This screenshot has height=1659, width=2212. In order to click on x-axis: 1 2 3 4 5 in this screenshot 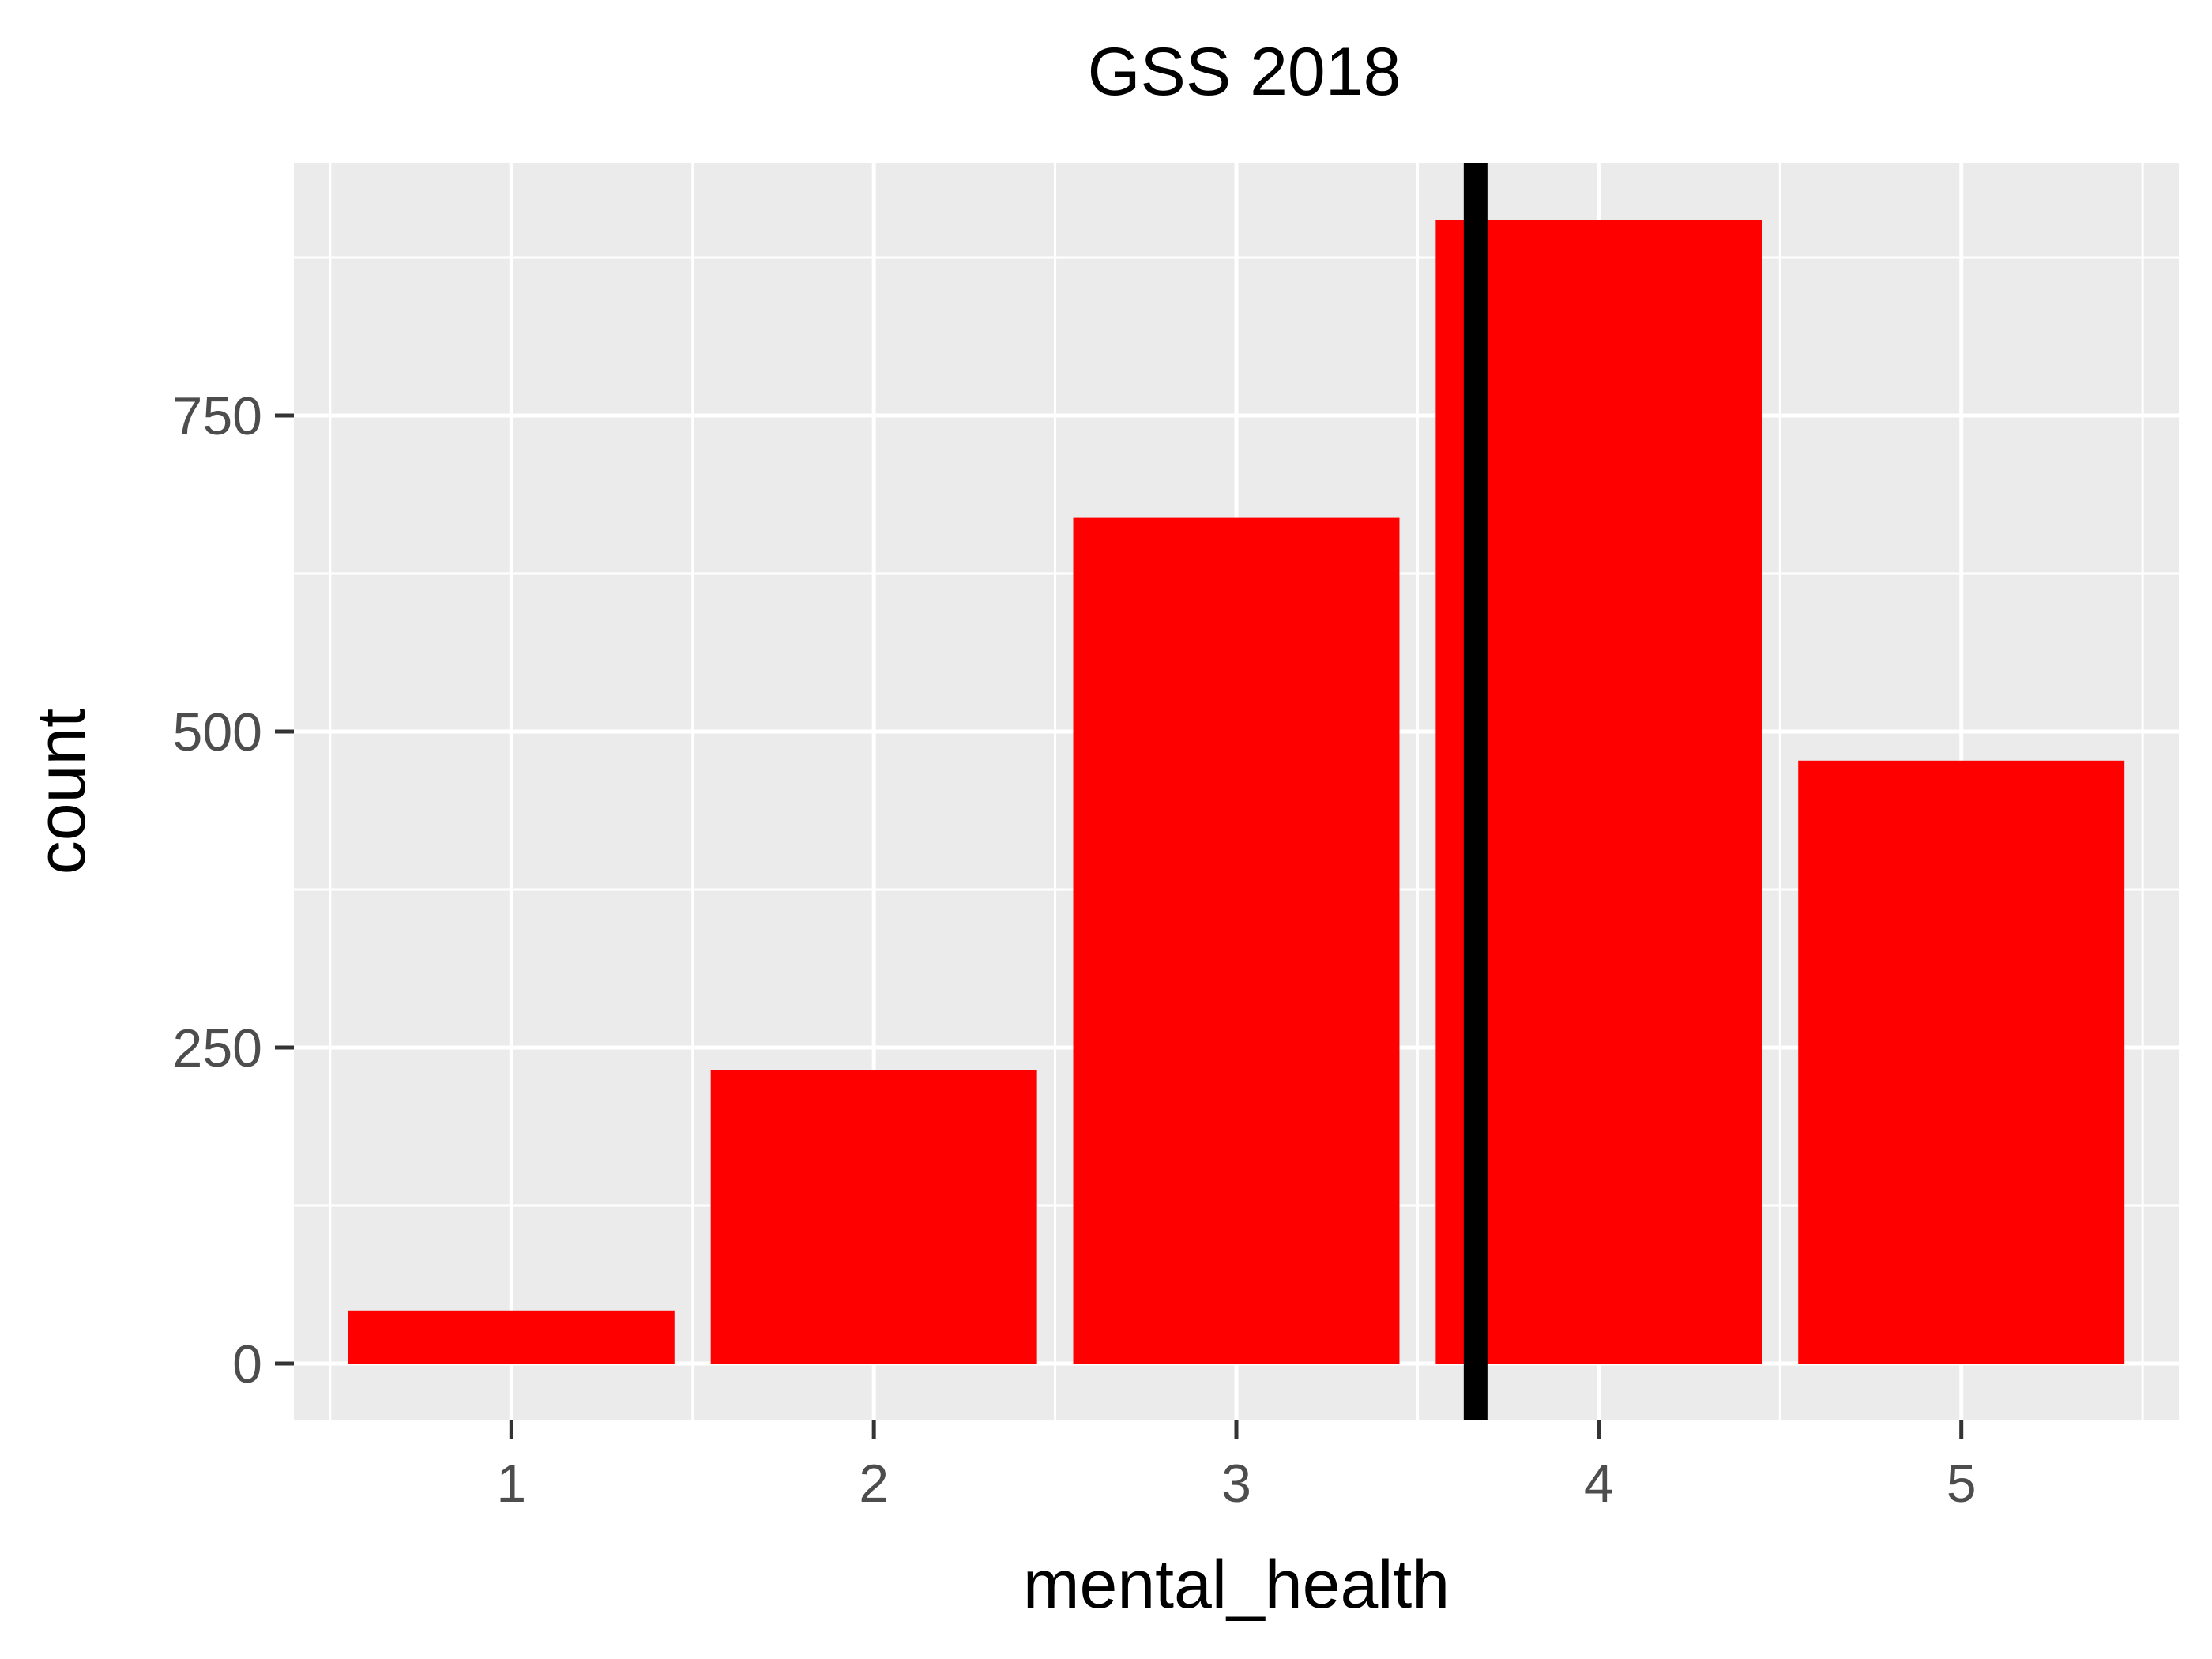, I will do `click(1237, 1467)`.